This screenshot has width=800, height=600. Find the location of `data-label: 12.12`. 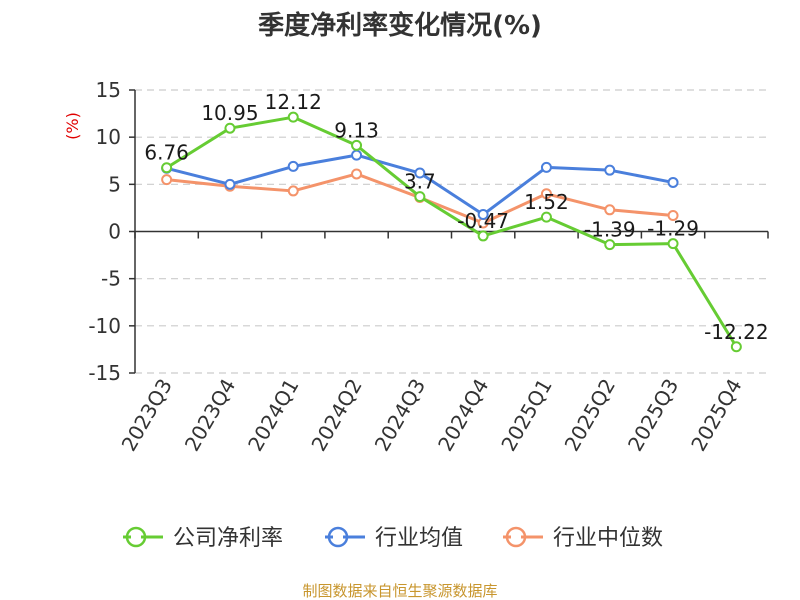

data-label: 12.12 is located at coordinates (293, 102).